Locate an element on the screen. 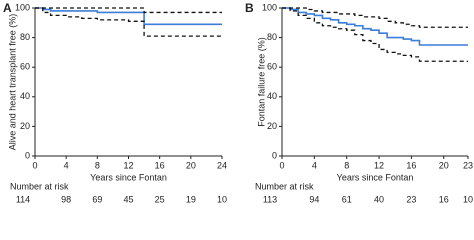 The height and width of the screenshot is (240, 474). risk-count: 16 is located at coordinates (444, 199).